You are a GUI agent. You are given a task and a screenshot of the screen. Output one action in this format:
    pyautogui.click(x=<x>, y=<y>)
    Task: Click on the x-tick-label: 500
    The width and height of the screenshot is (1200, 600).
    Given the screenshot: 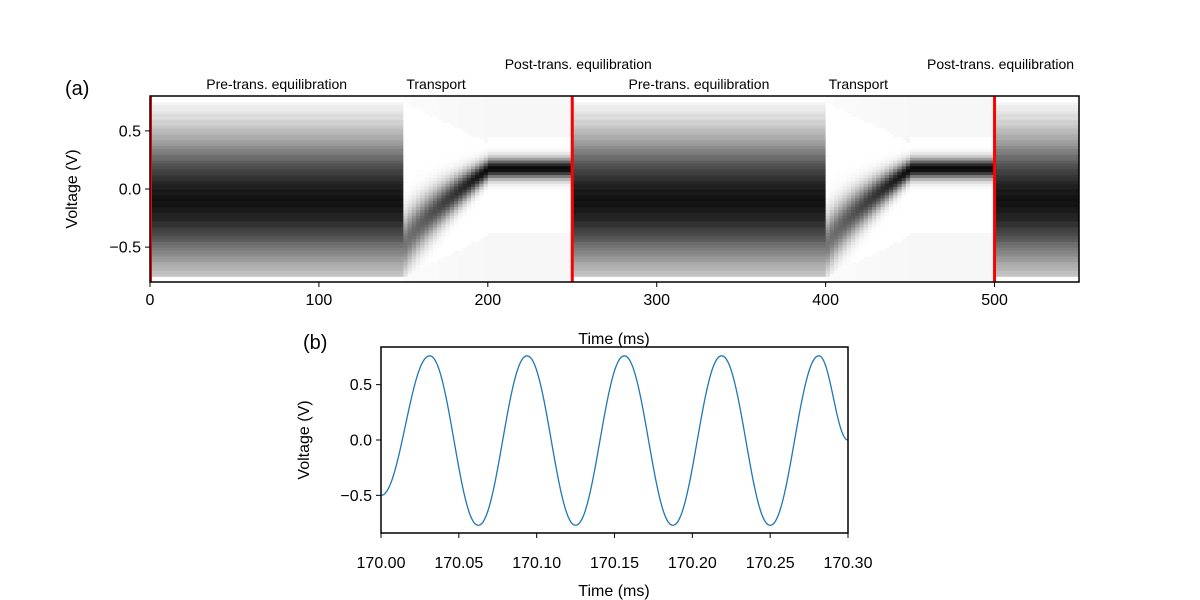 What is the action you would take?
    pyautogui.click(x=994, y=300)
    